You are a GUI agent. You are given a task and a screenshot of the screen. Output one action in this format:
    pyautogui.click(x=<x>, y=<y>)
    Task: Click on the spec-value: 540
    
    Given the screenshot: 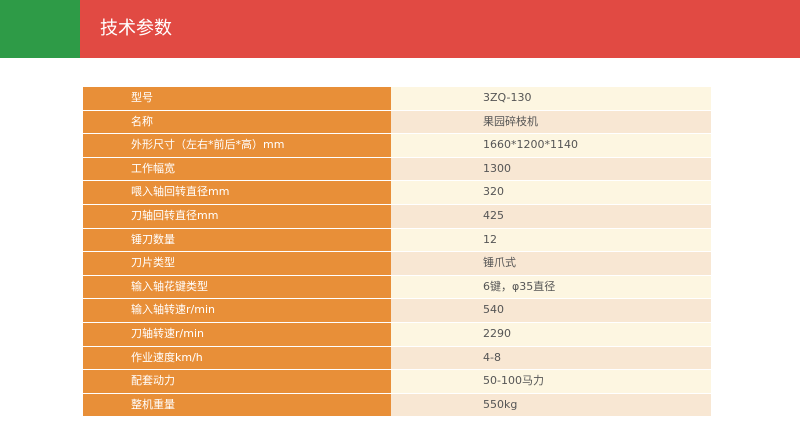 What is the action you would take?
    pyautogui.click(x=551, y=310)
    